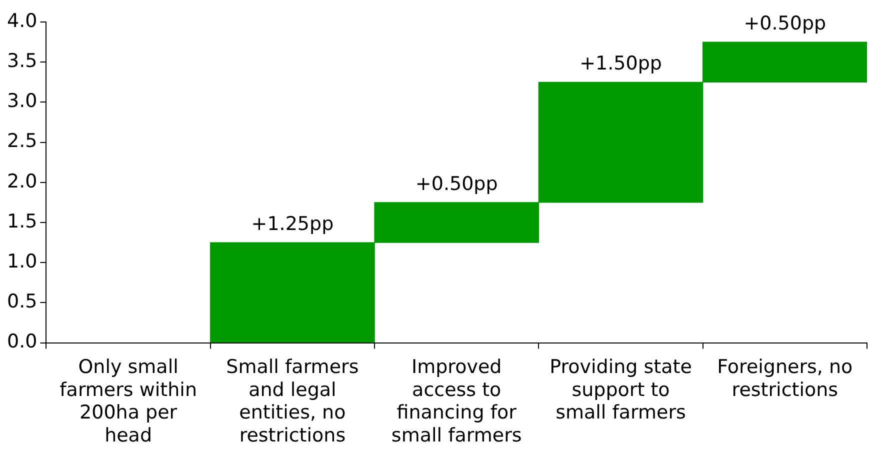 Image resolution: width=869 pixels, height=456 pixels. What do you see at coordinates (456, 401) in the screenshot?
I see `x-tick-label: Improved access to financing for small farmers` at bounding box center [456, 401].